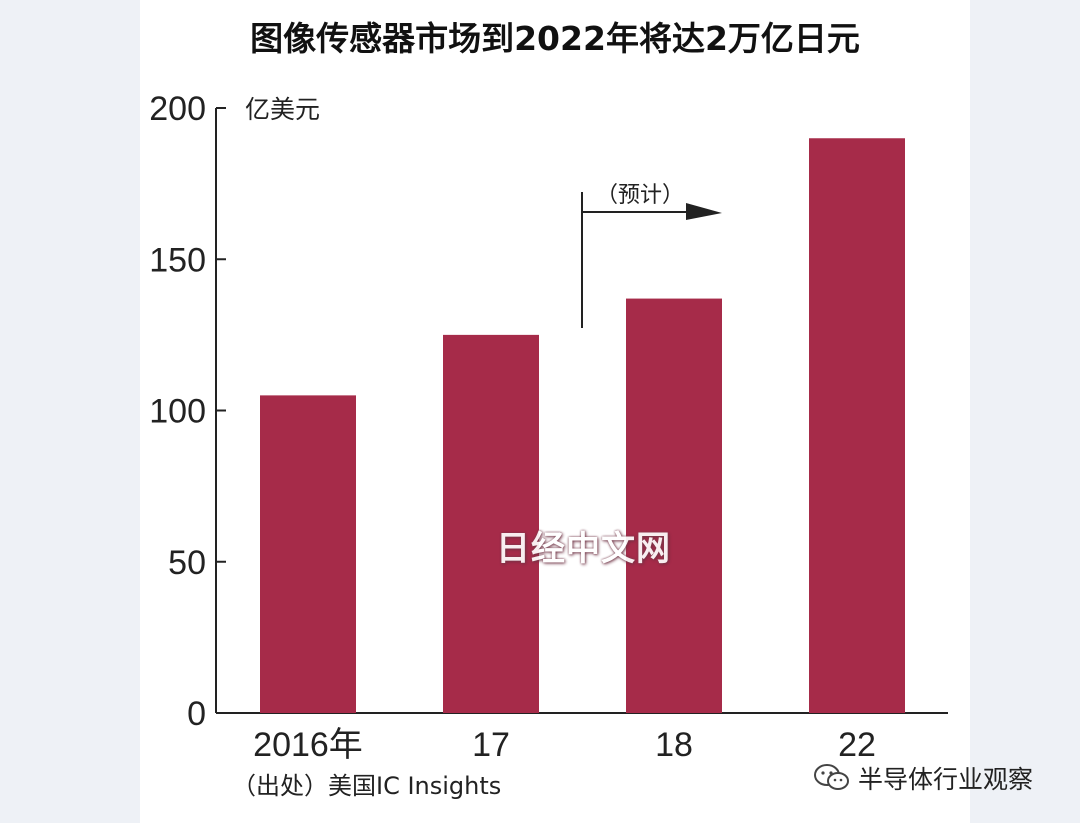 This screenshot has height=823, width=1080. Describe the element at coordinates (555, 38) in the screenshot. I see `chart-title: 图像传感器市场到2022年将达2万亿日元` at that location.